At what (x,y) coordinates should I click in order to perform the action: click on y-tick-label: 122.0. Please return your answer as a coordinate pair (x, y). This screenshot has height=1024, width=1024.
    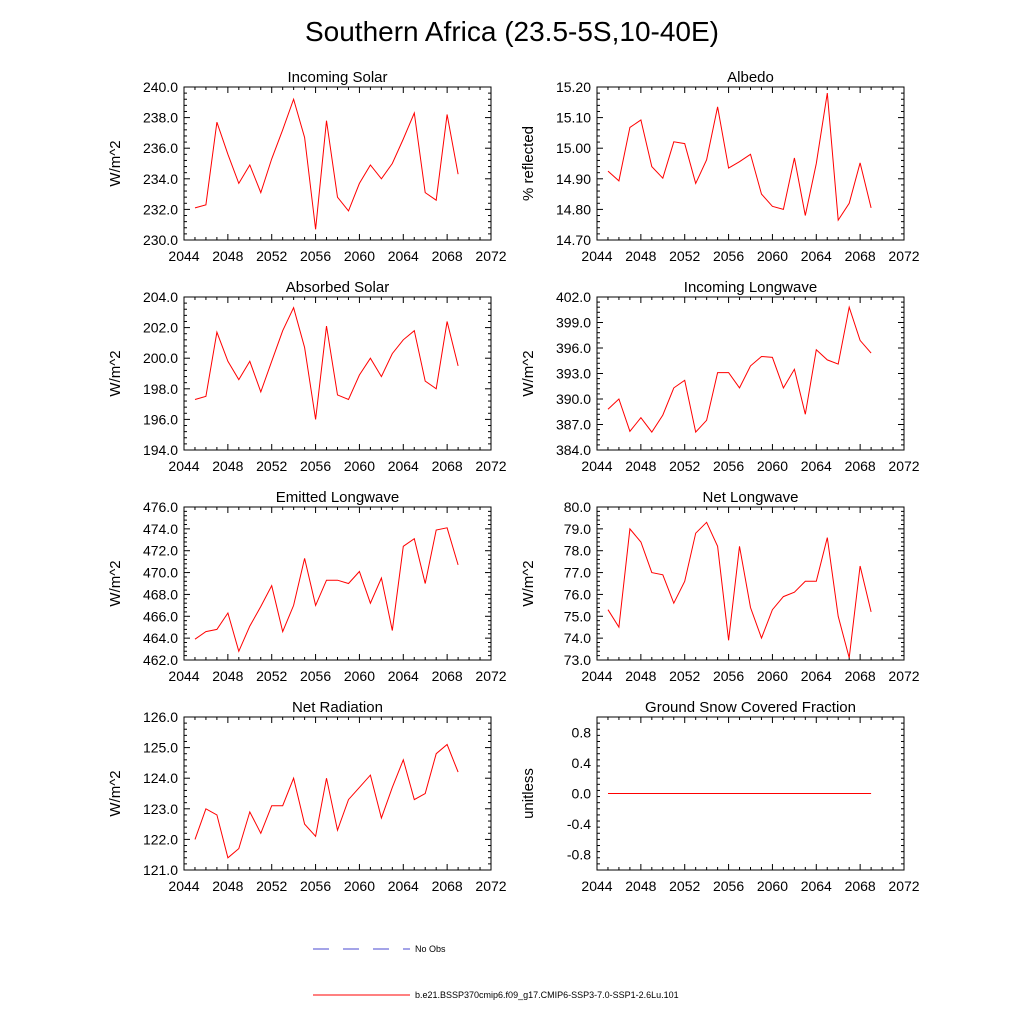
    Looking at the image, I should click on (160, 839).